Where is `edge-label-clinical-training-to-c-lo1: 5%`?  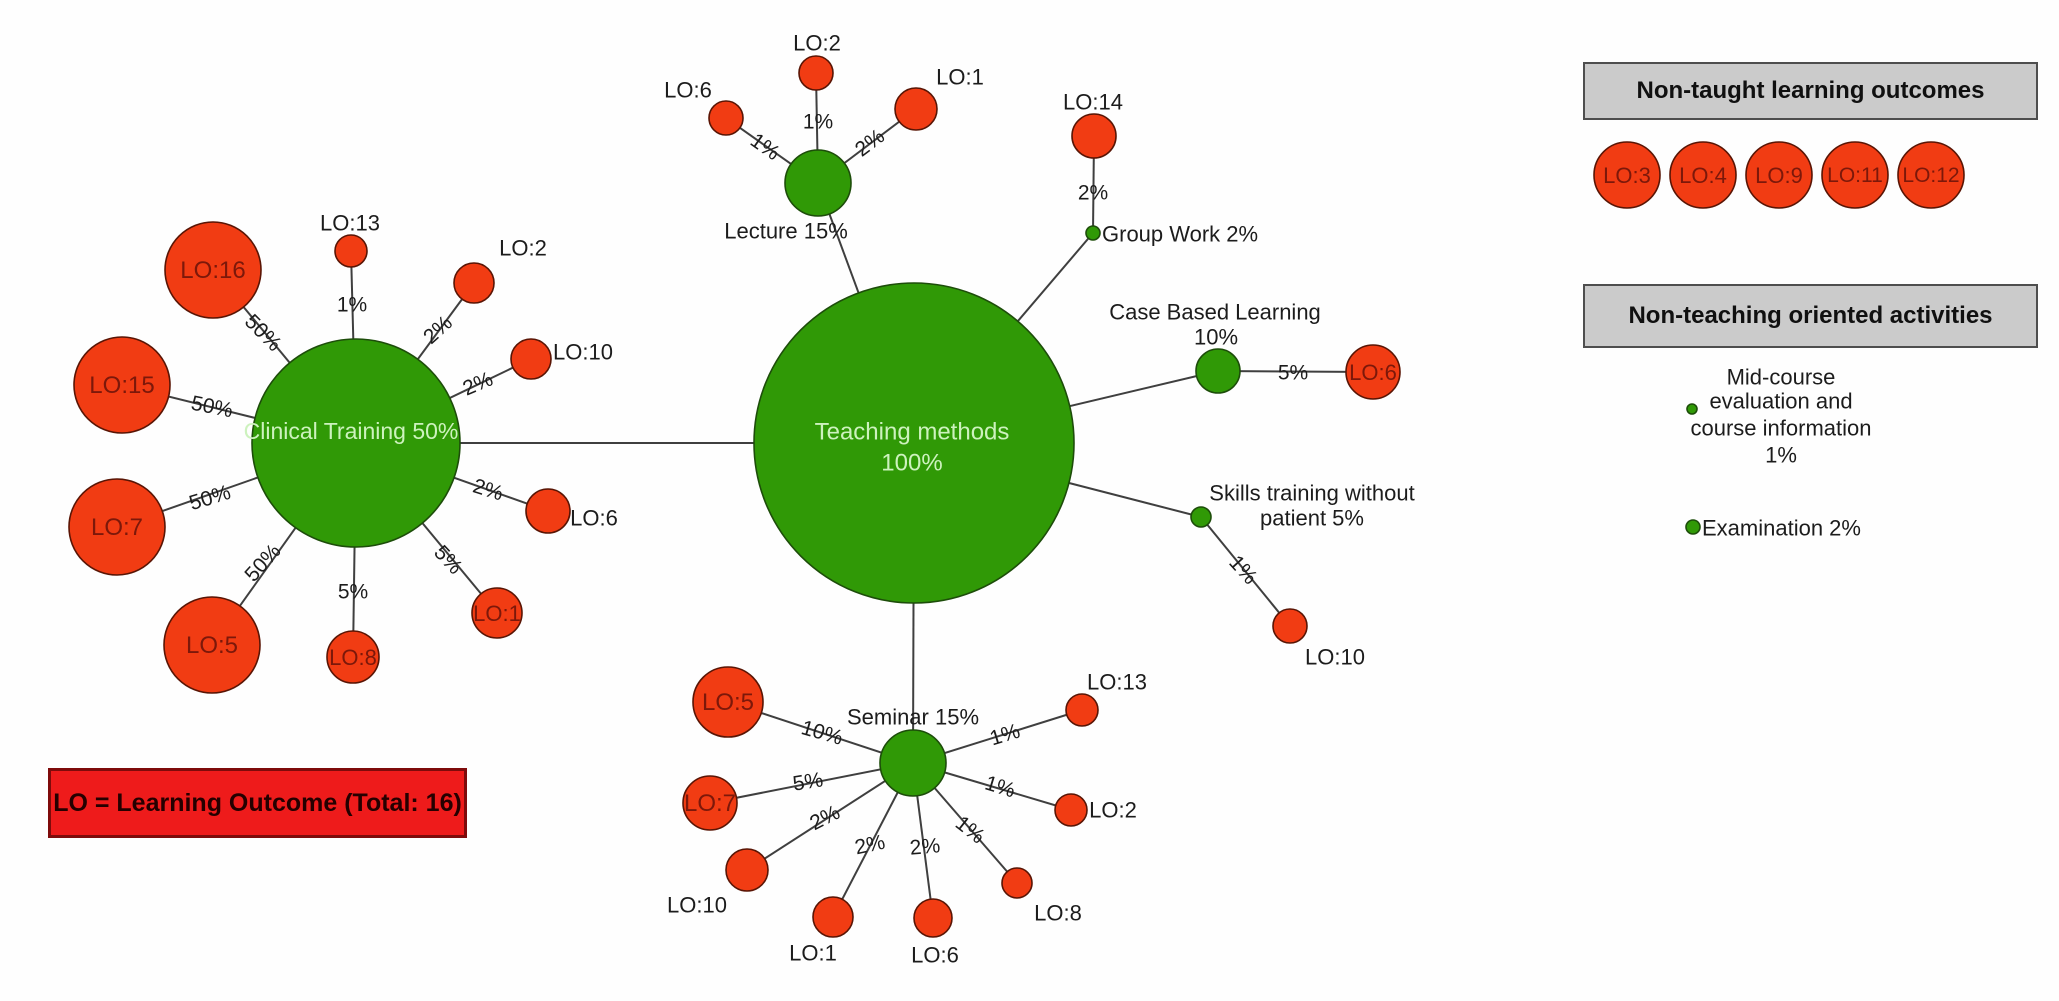 edge-label-clinical-training-to-c-lo1: 5% is located at coordinates (448, 560).